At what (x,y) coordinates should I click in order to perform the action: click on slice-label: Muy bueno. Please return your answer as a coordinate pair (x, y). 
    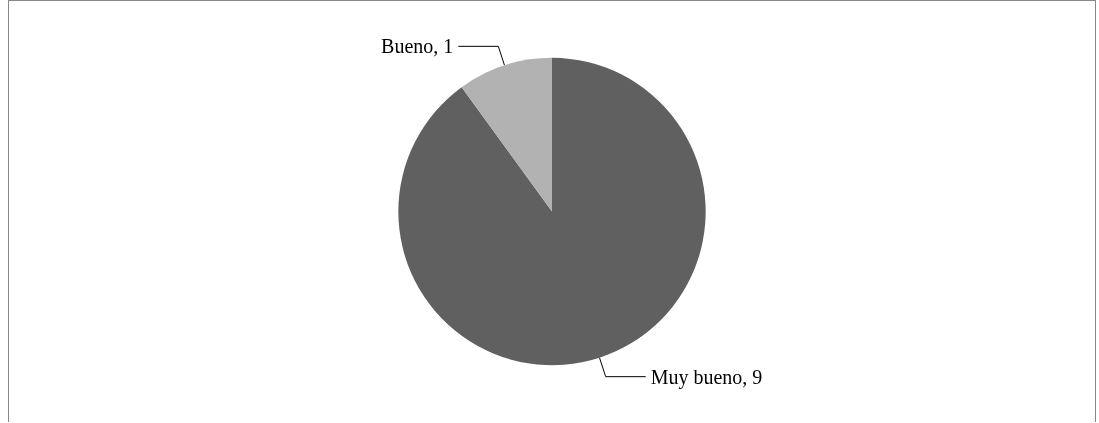
    Looking at the image, I should click on (696, 377).